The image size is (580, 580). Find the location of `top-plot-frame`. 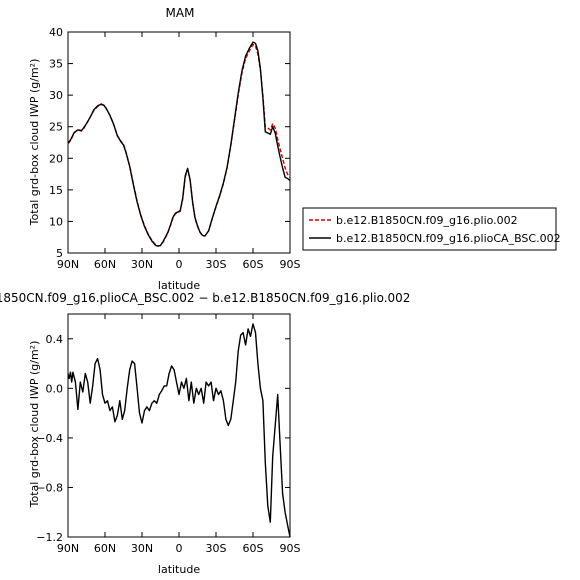

top-plot-frame is located at coordinates (179, 142).